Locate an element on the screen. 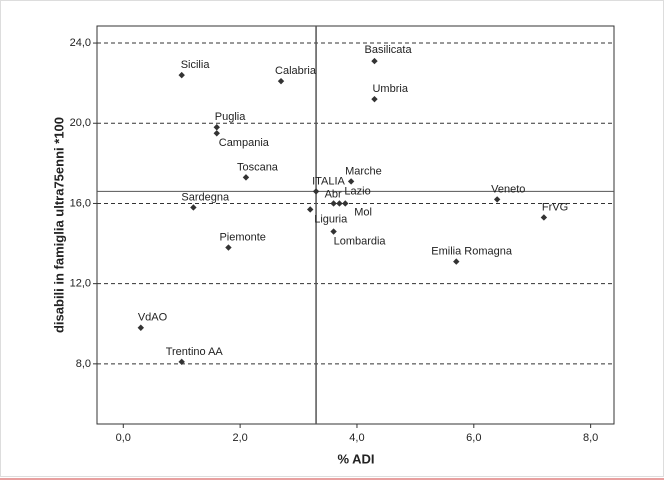 This screenshot has width=664, height=484. point-label: Campania is located at coordinates (244, 143).